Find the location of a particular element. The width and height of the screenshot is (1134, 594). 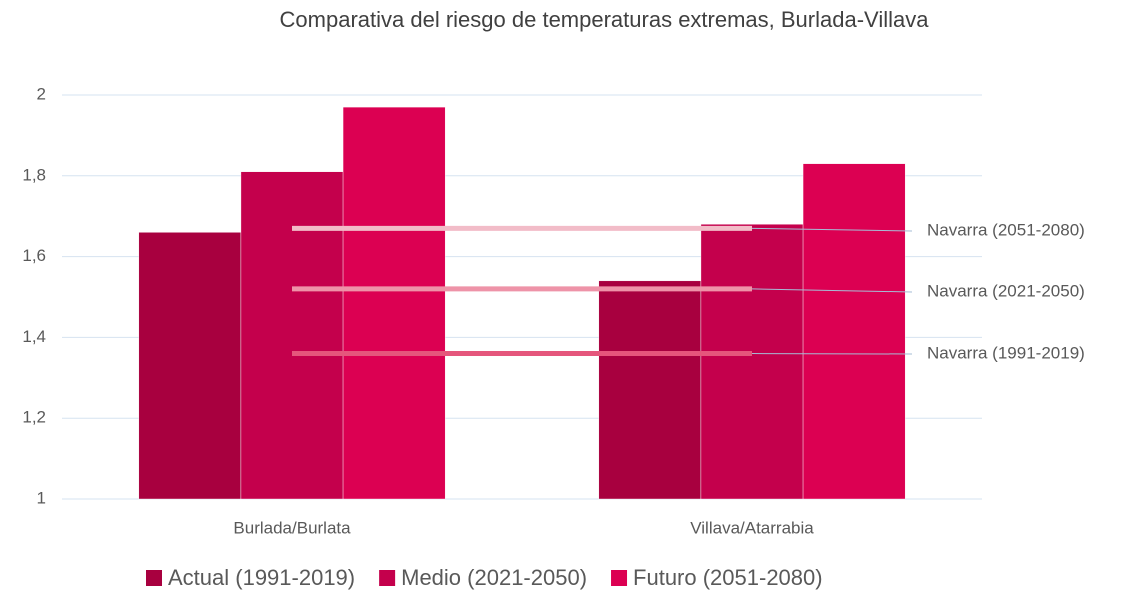

x-tick-label: Burlada/Burlata is located at coordinates (292, 527).